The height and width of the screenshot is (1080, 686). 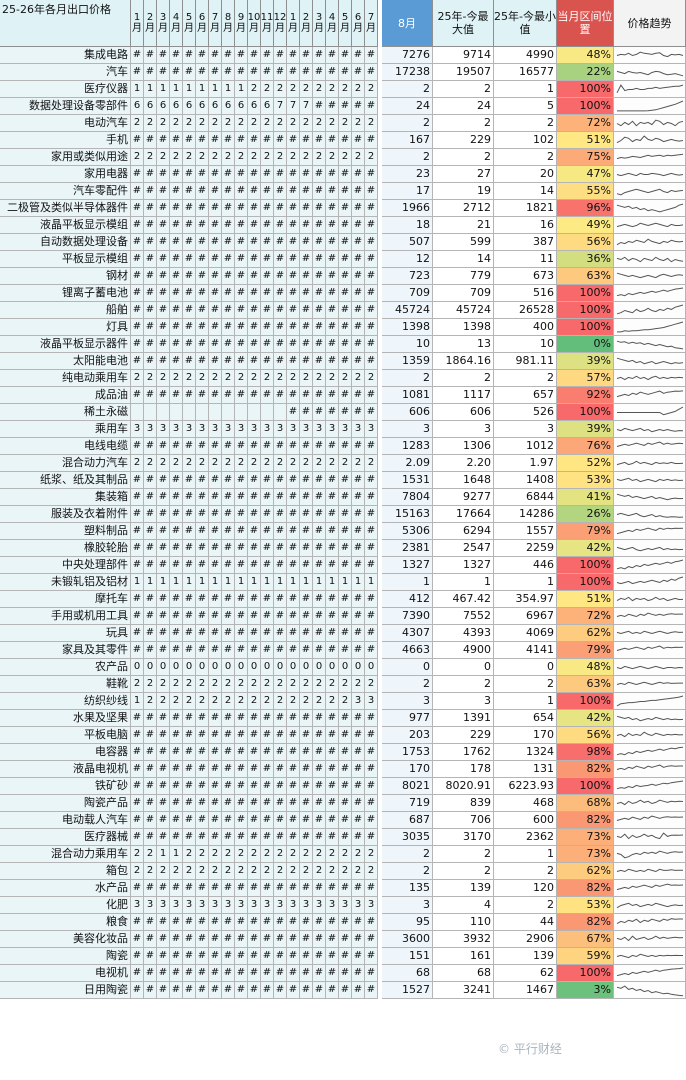 What do you see at coordinates (585, 650) in the screenshot?
I see `position-cell: 79%` at bounding box center [585, 650].